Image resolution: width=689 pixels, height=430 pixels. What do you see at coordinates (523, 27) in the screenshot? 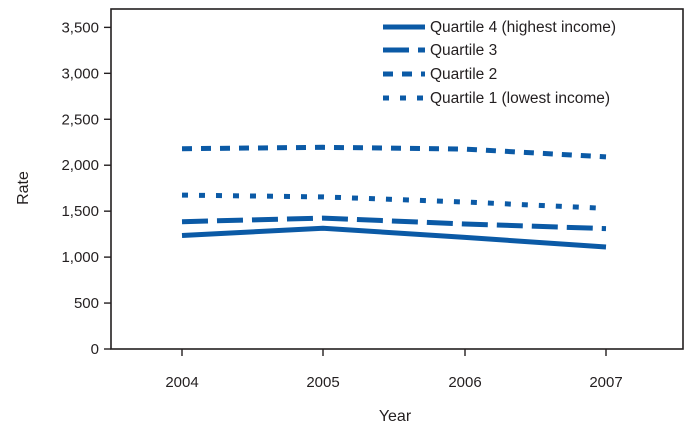
I see `legend-label-1: Quartile 4 (highest income)` at bounding box center [523, 27].